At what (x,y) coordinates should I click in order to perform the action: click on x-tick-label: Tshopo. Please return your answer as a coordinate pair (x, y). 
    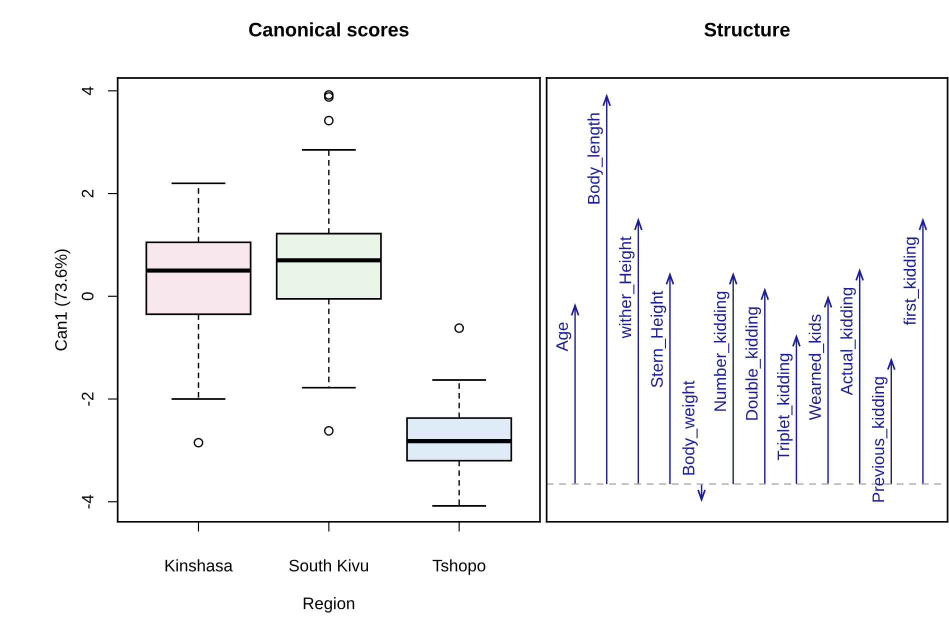
    Looking at the image, I should click on (459, 567).